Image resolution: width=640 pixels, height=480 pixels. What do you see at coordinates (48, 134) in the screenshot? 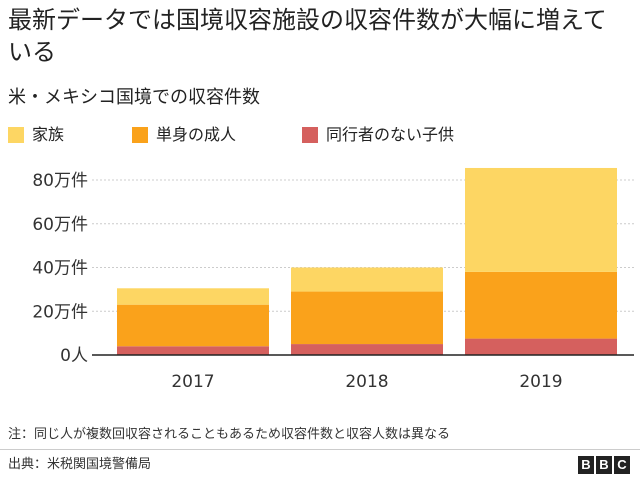
I see `legend-label-family: 家族` at bounding box center [48, 134].